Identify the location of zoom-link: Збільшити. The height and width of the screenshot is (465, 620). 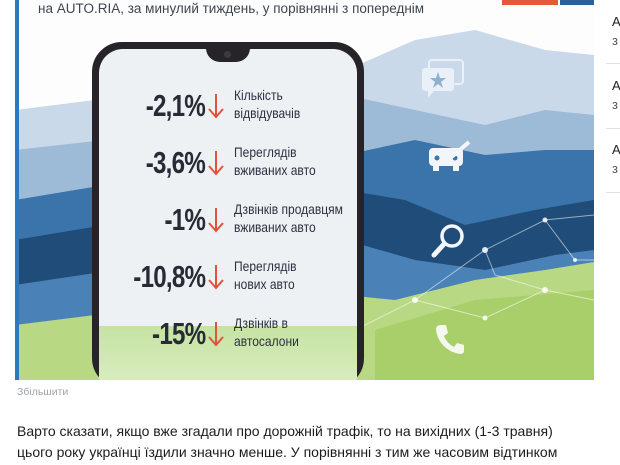
(43, 392).